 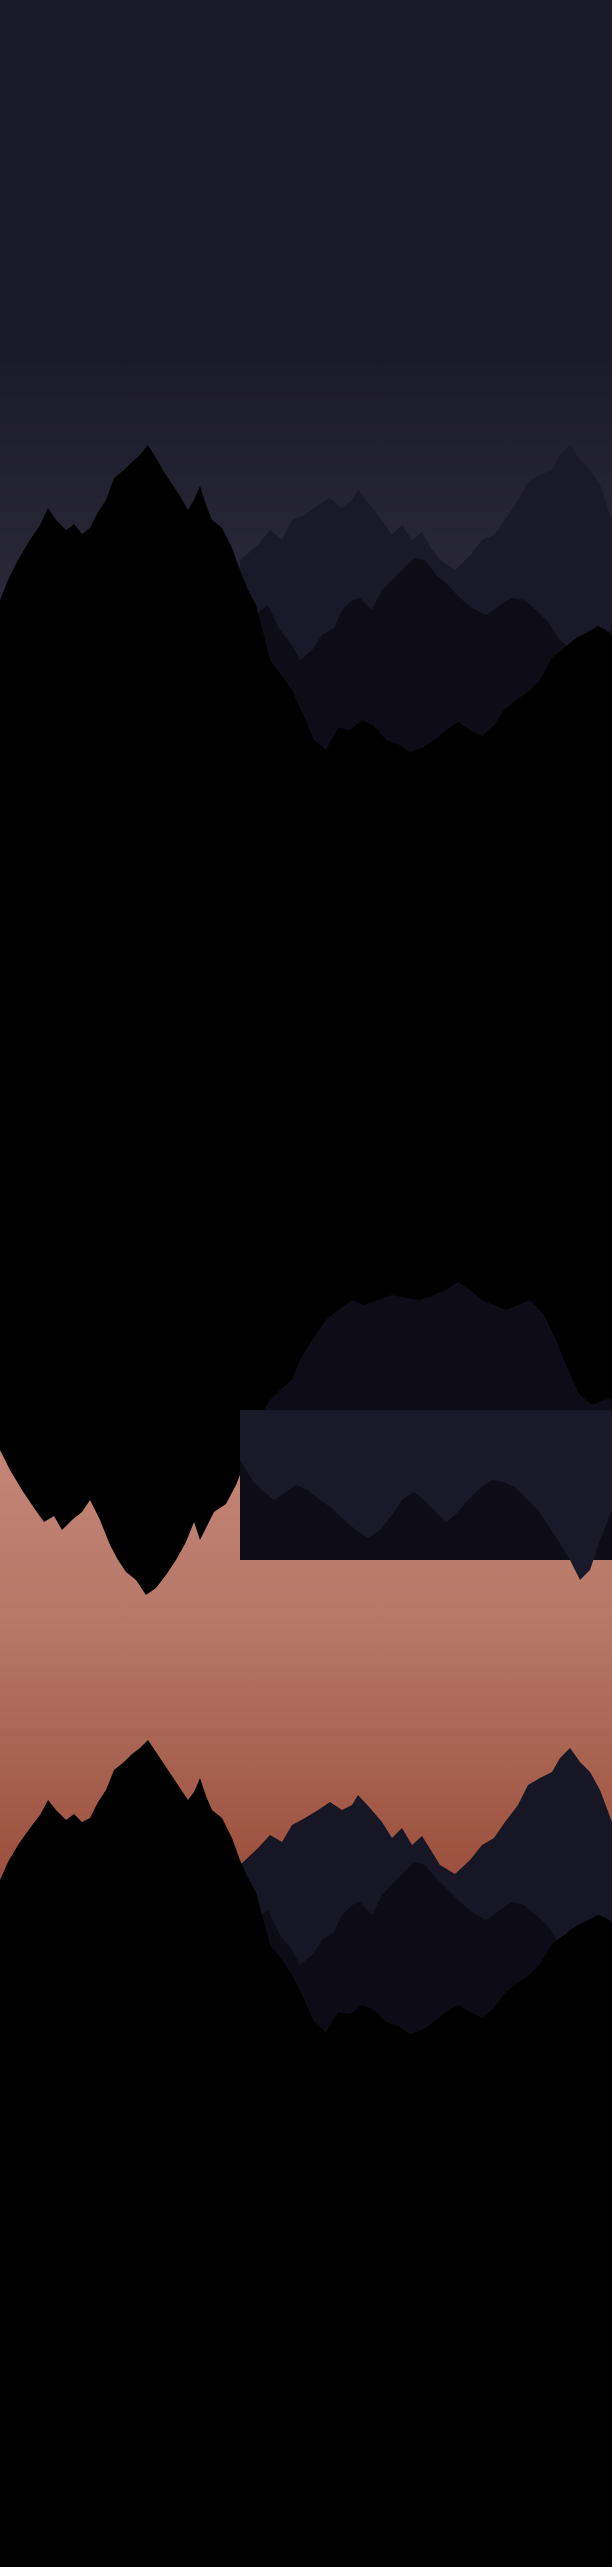 What do you see at coordinates (135, 1447) in the screenshot?
I see `reflection-near-ridge` at bounding box center [135, 1447].